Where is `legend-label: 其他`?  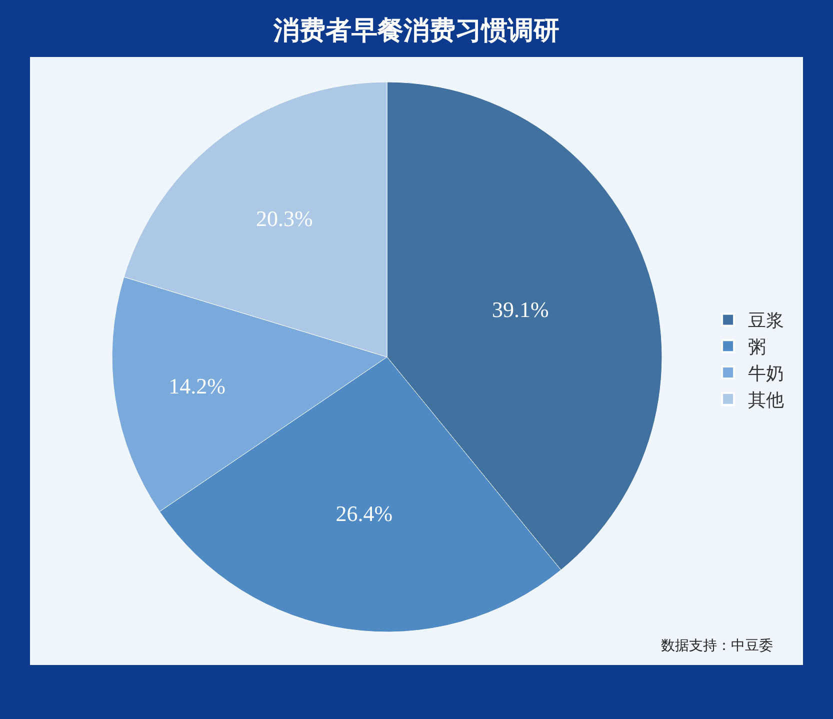 legend-label: 其他 is located at coordinates (766, 400).